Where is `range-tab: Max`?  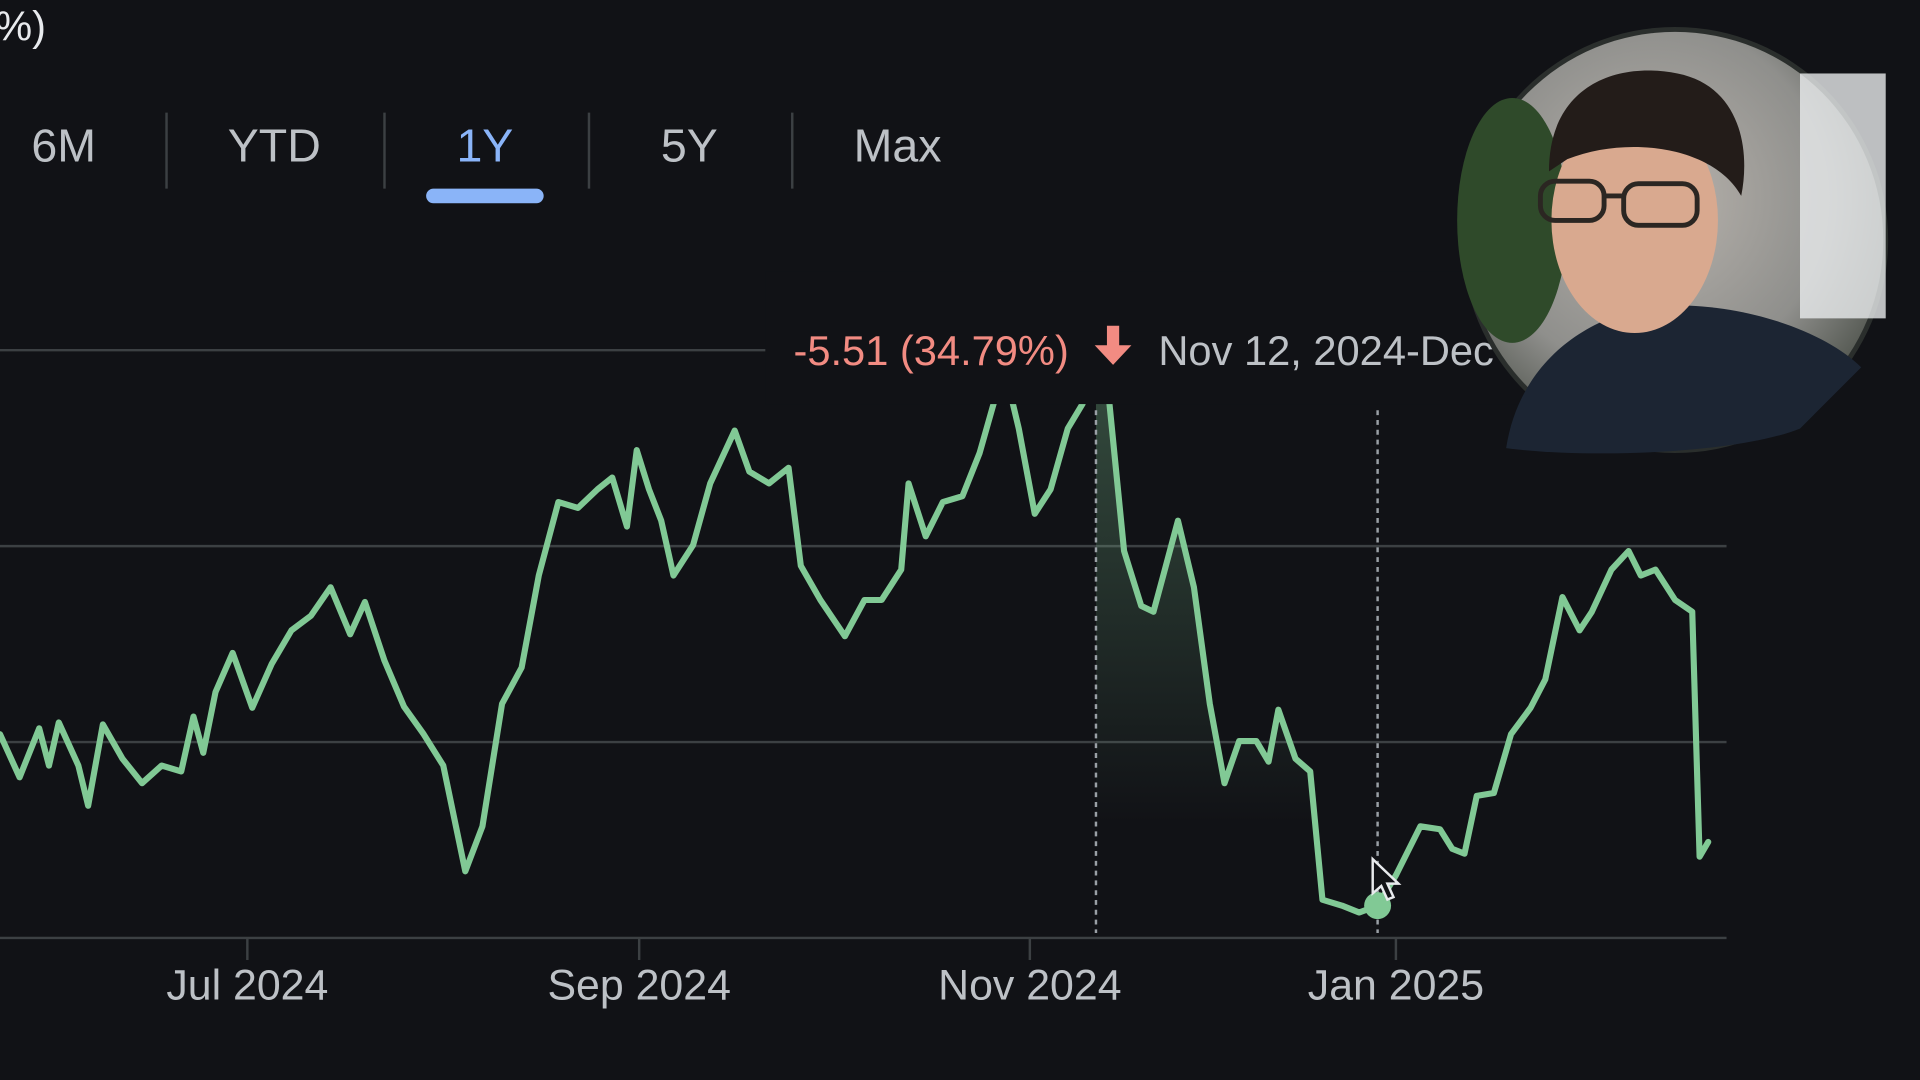
range-tab: Max is located at coordinates (898, 146).